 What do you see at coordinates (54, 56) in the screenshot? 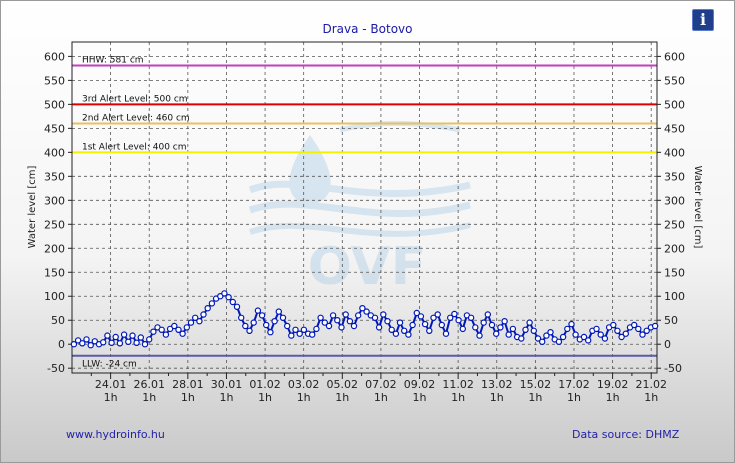
I see `y-tick-label: 600` at bounding box center [54, 56].